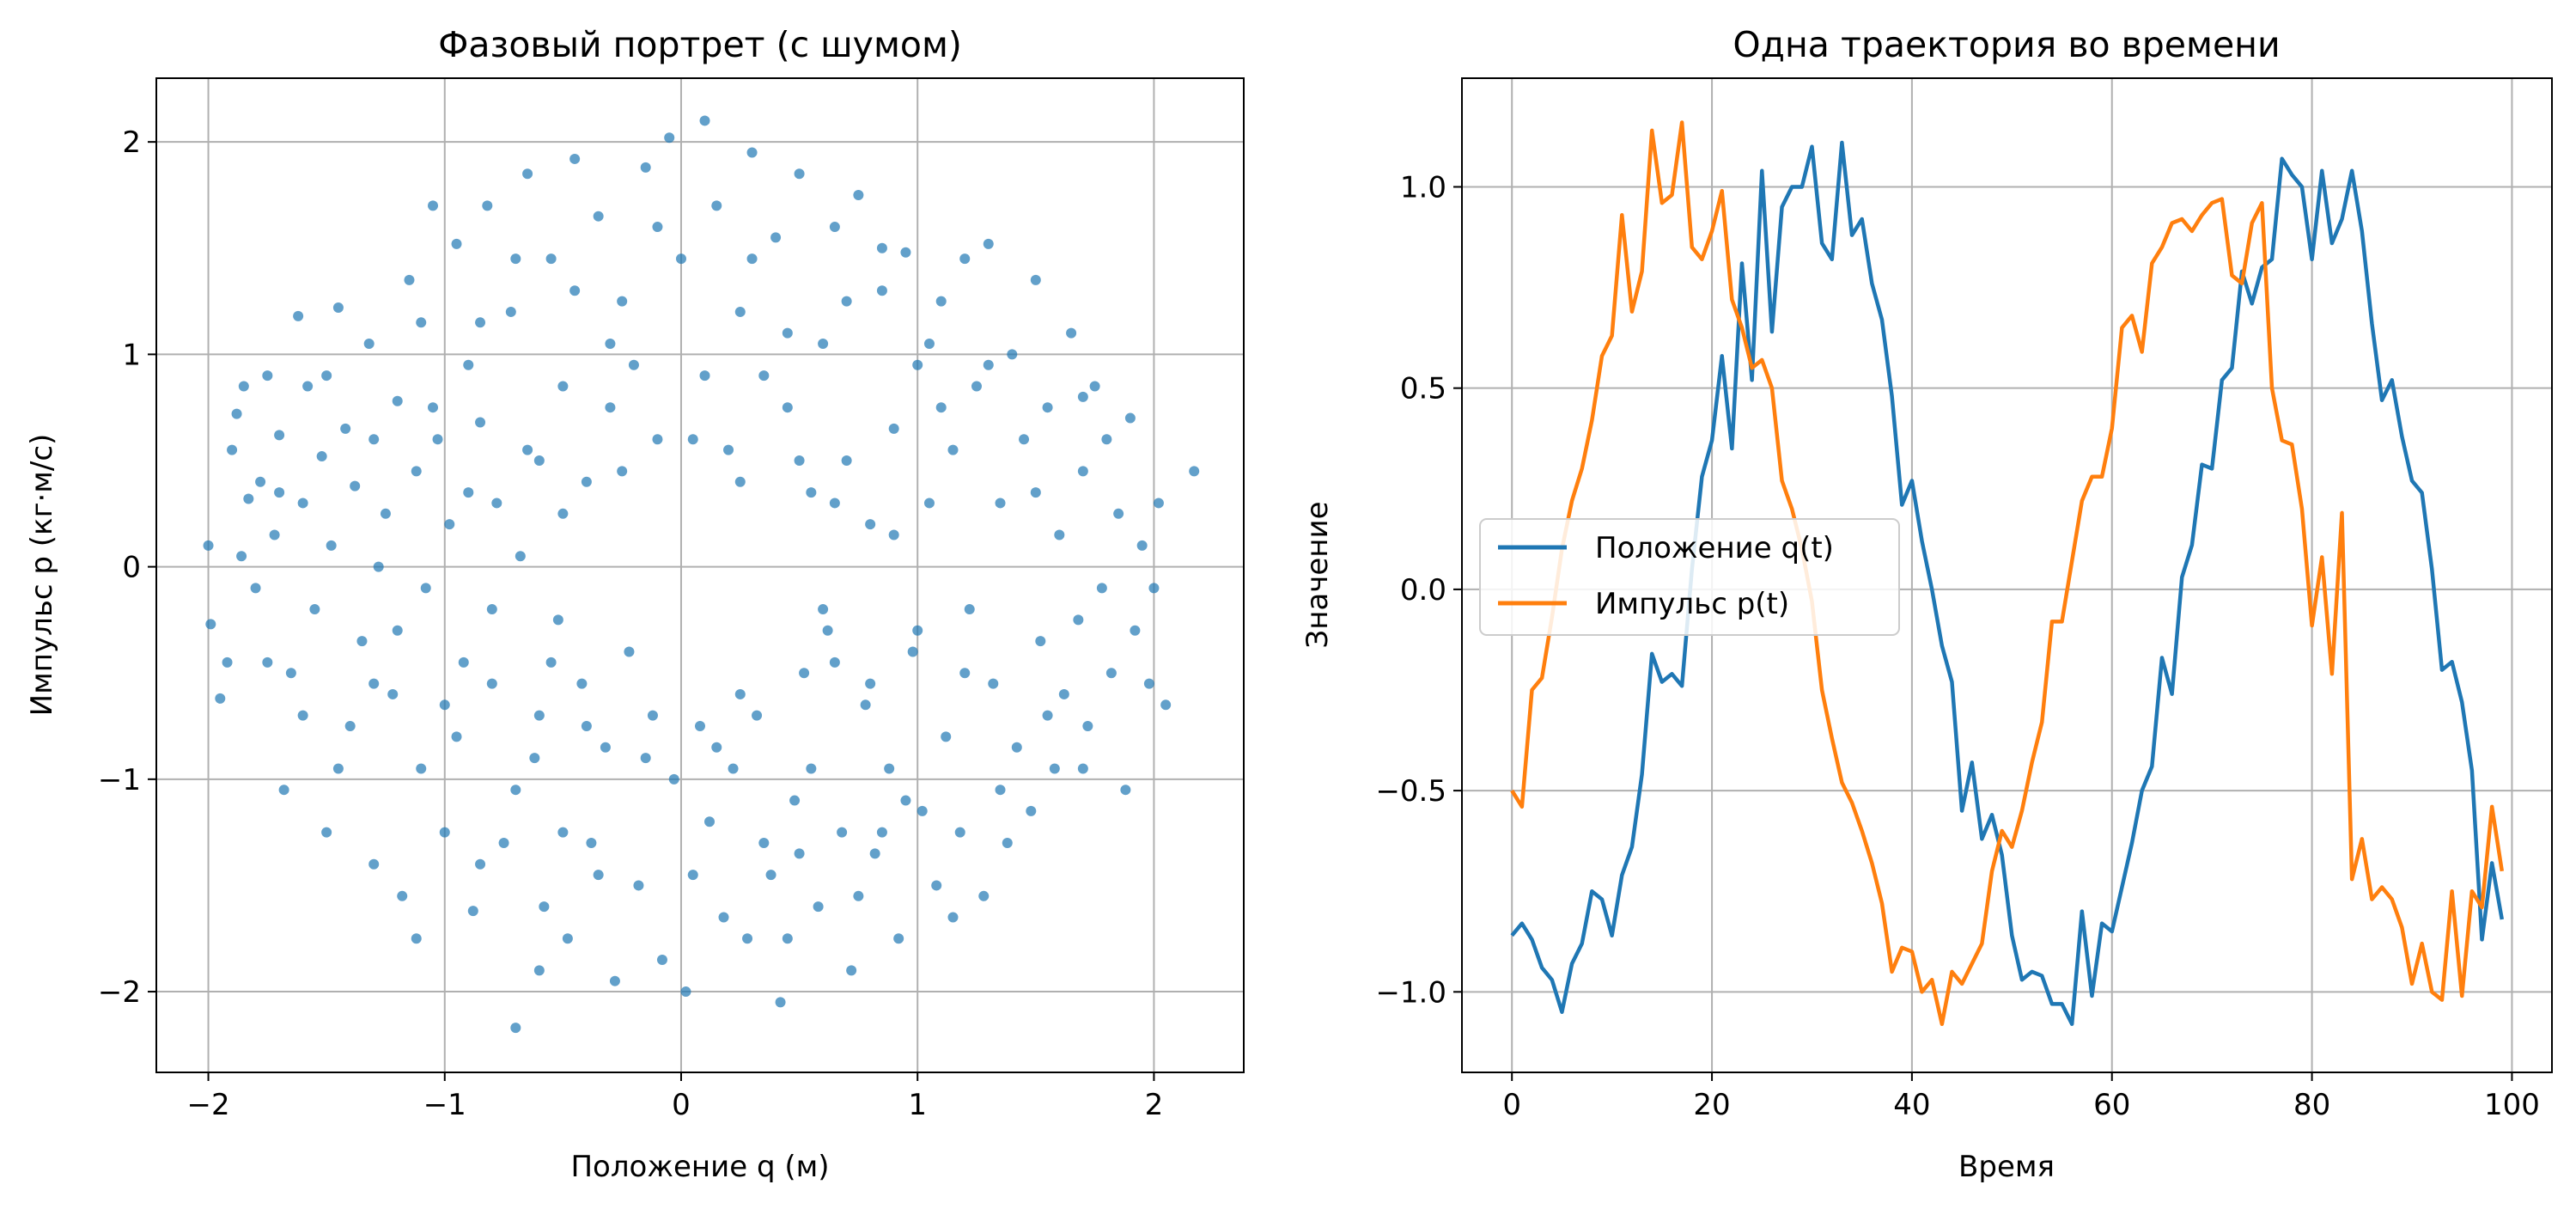 The height and width of the screenshot is (1209, 2576). I want to click on x-tick-label: −2, so click(207, 1105).